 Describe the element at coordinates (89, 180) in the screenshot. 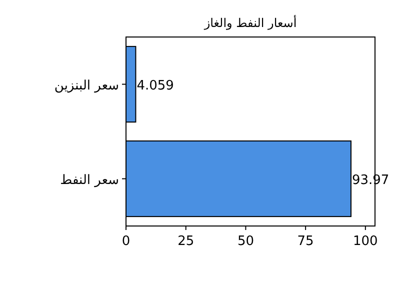

I see `y-tick-label: سعر النفط` at that location.